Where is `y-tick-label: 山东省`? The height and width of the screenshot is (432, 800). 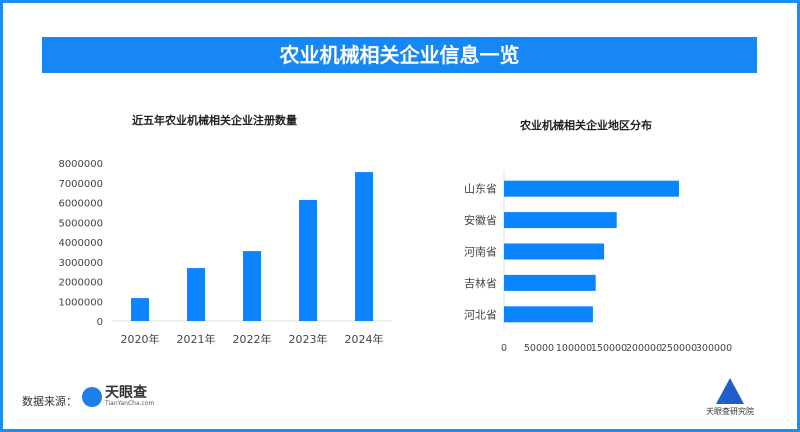 y-tick-label: 山东省 is located at coordinates (480, 189).